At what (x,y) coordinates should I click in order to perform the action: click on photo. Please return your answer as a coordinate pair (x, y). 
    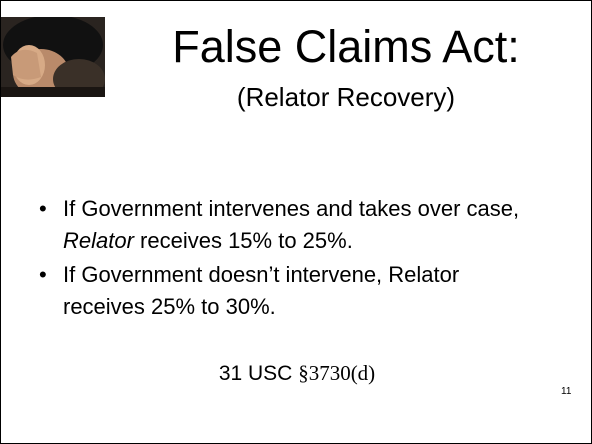
    Looking at the image, I should click on (53, 57).